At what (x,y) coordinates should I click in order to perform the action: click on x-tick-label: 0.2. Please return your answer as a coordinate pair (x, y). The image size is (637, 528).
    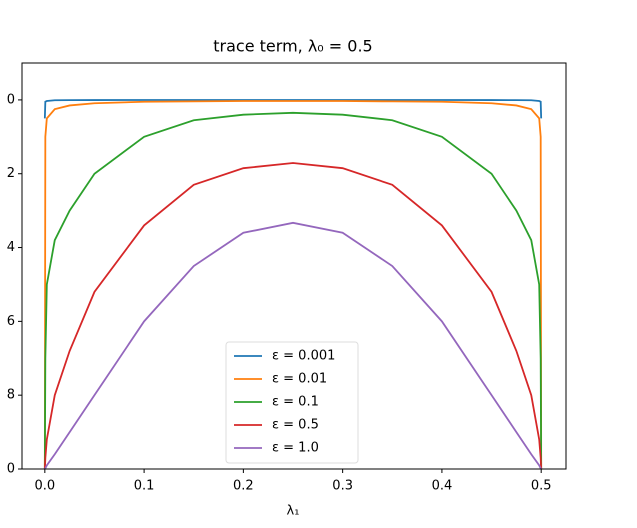
    Looking at the image, I should click on (243, 486).